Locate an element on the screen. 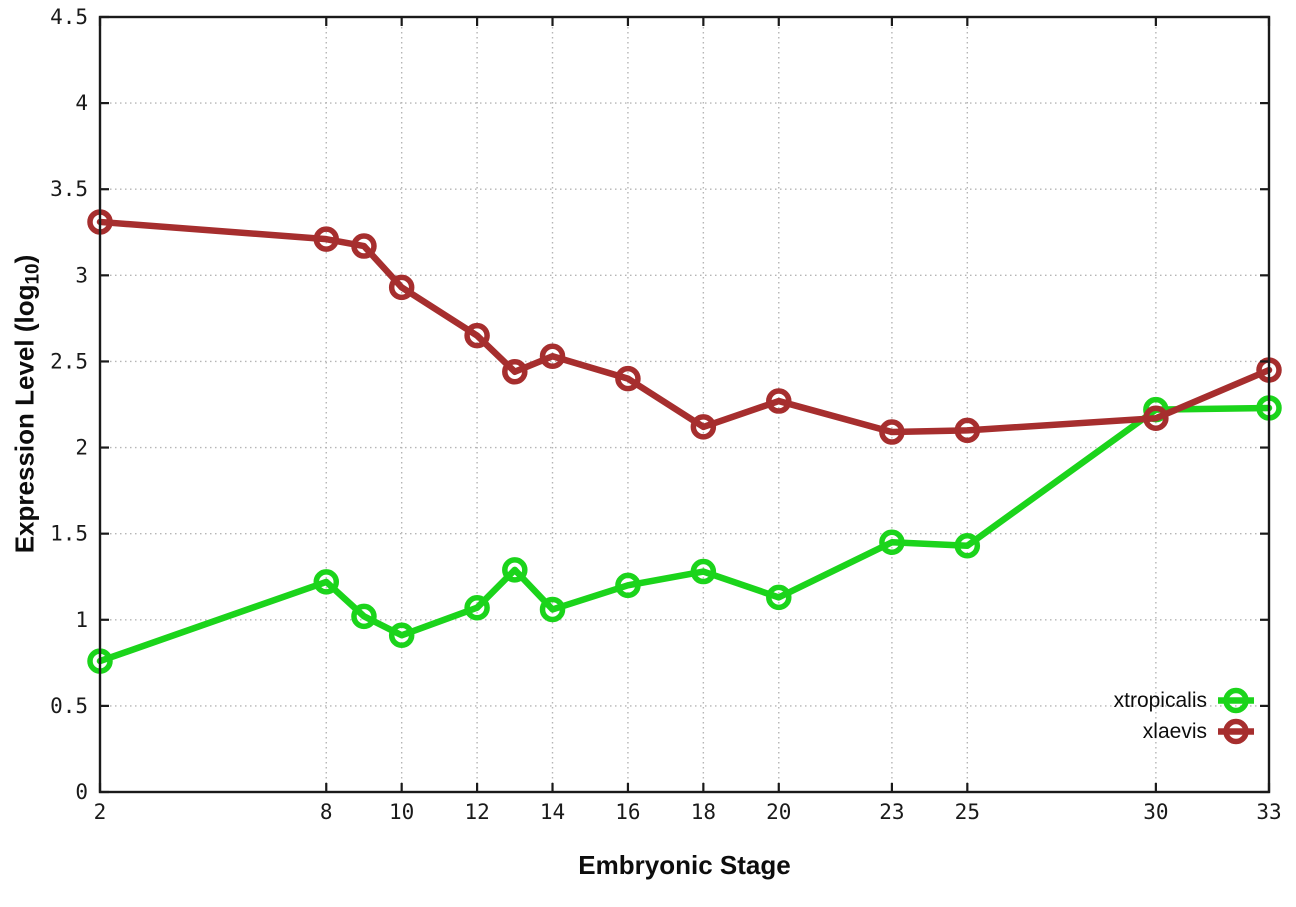 The width and height of the screenshot is (1296, 907). y-tick-label: 3 is located at coordinates (81, 275).